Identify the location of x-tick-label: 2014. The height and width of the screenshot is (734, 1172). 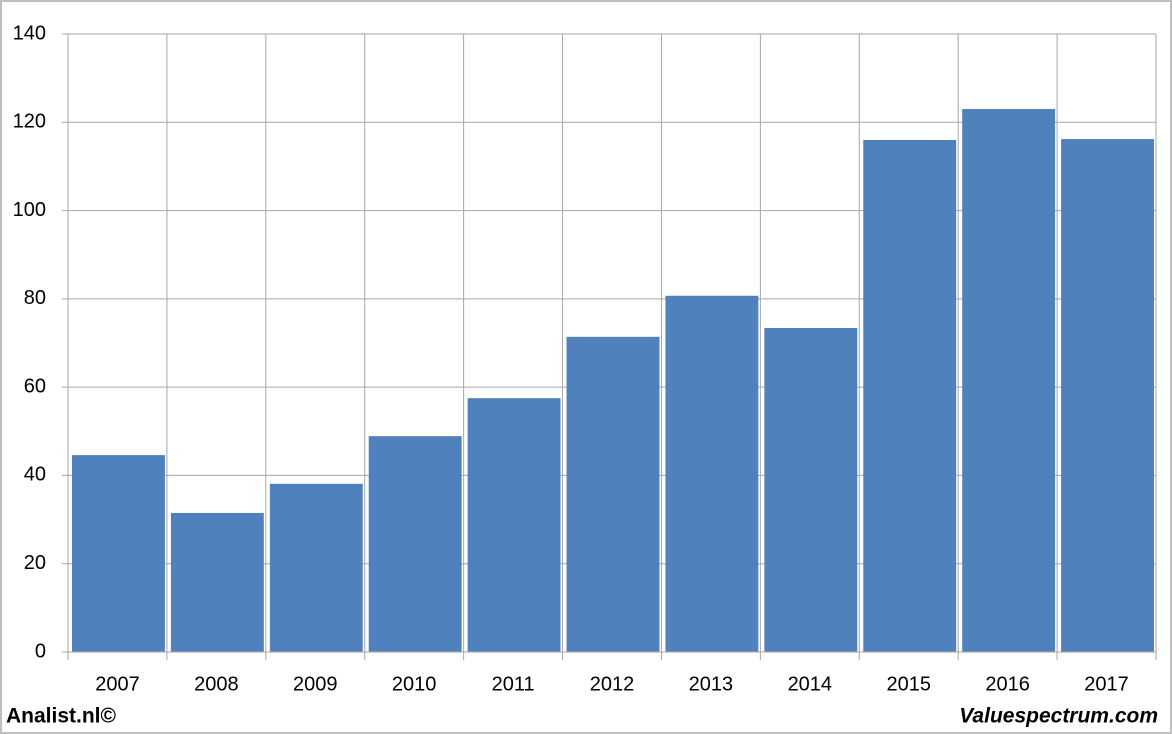
(810, 684).